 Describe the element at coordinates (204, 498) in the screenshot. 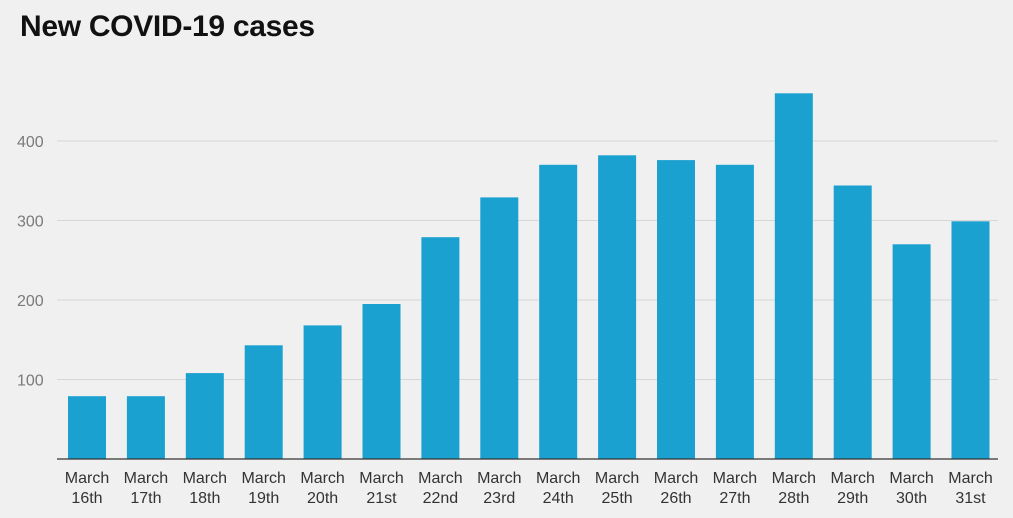

I see `x-tick-label: 18th` at that location.